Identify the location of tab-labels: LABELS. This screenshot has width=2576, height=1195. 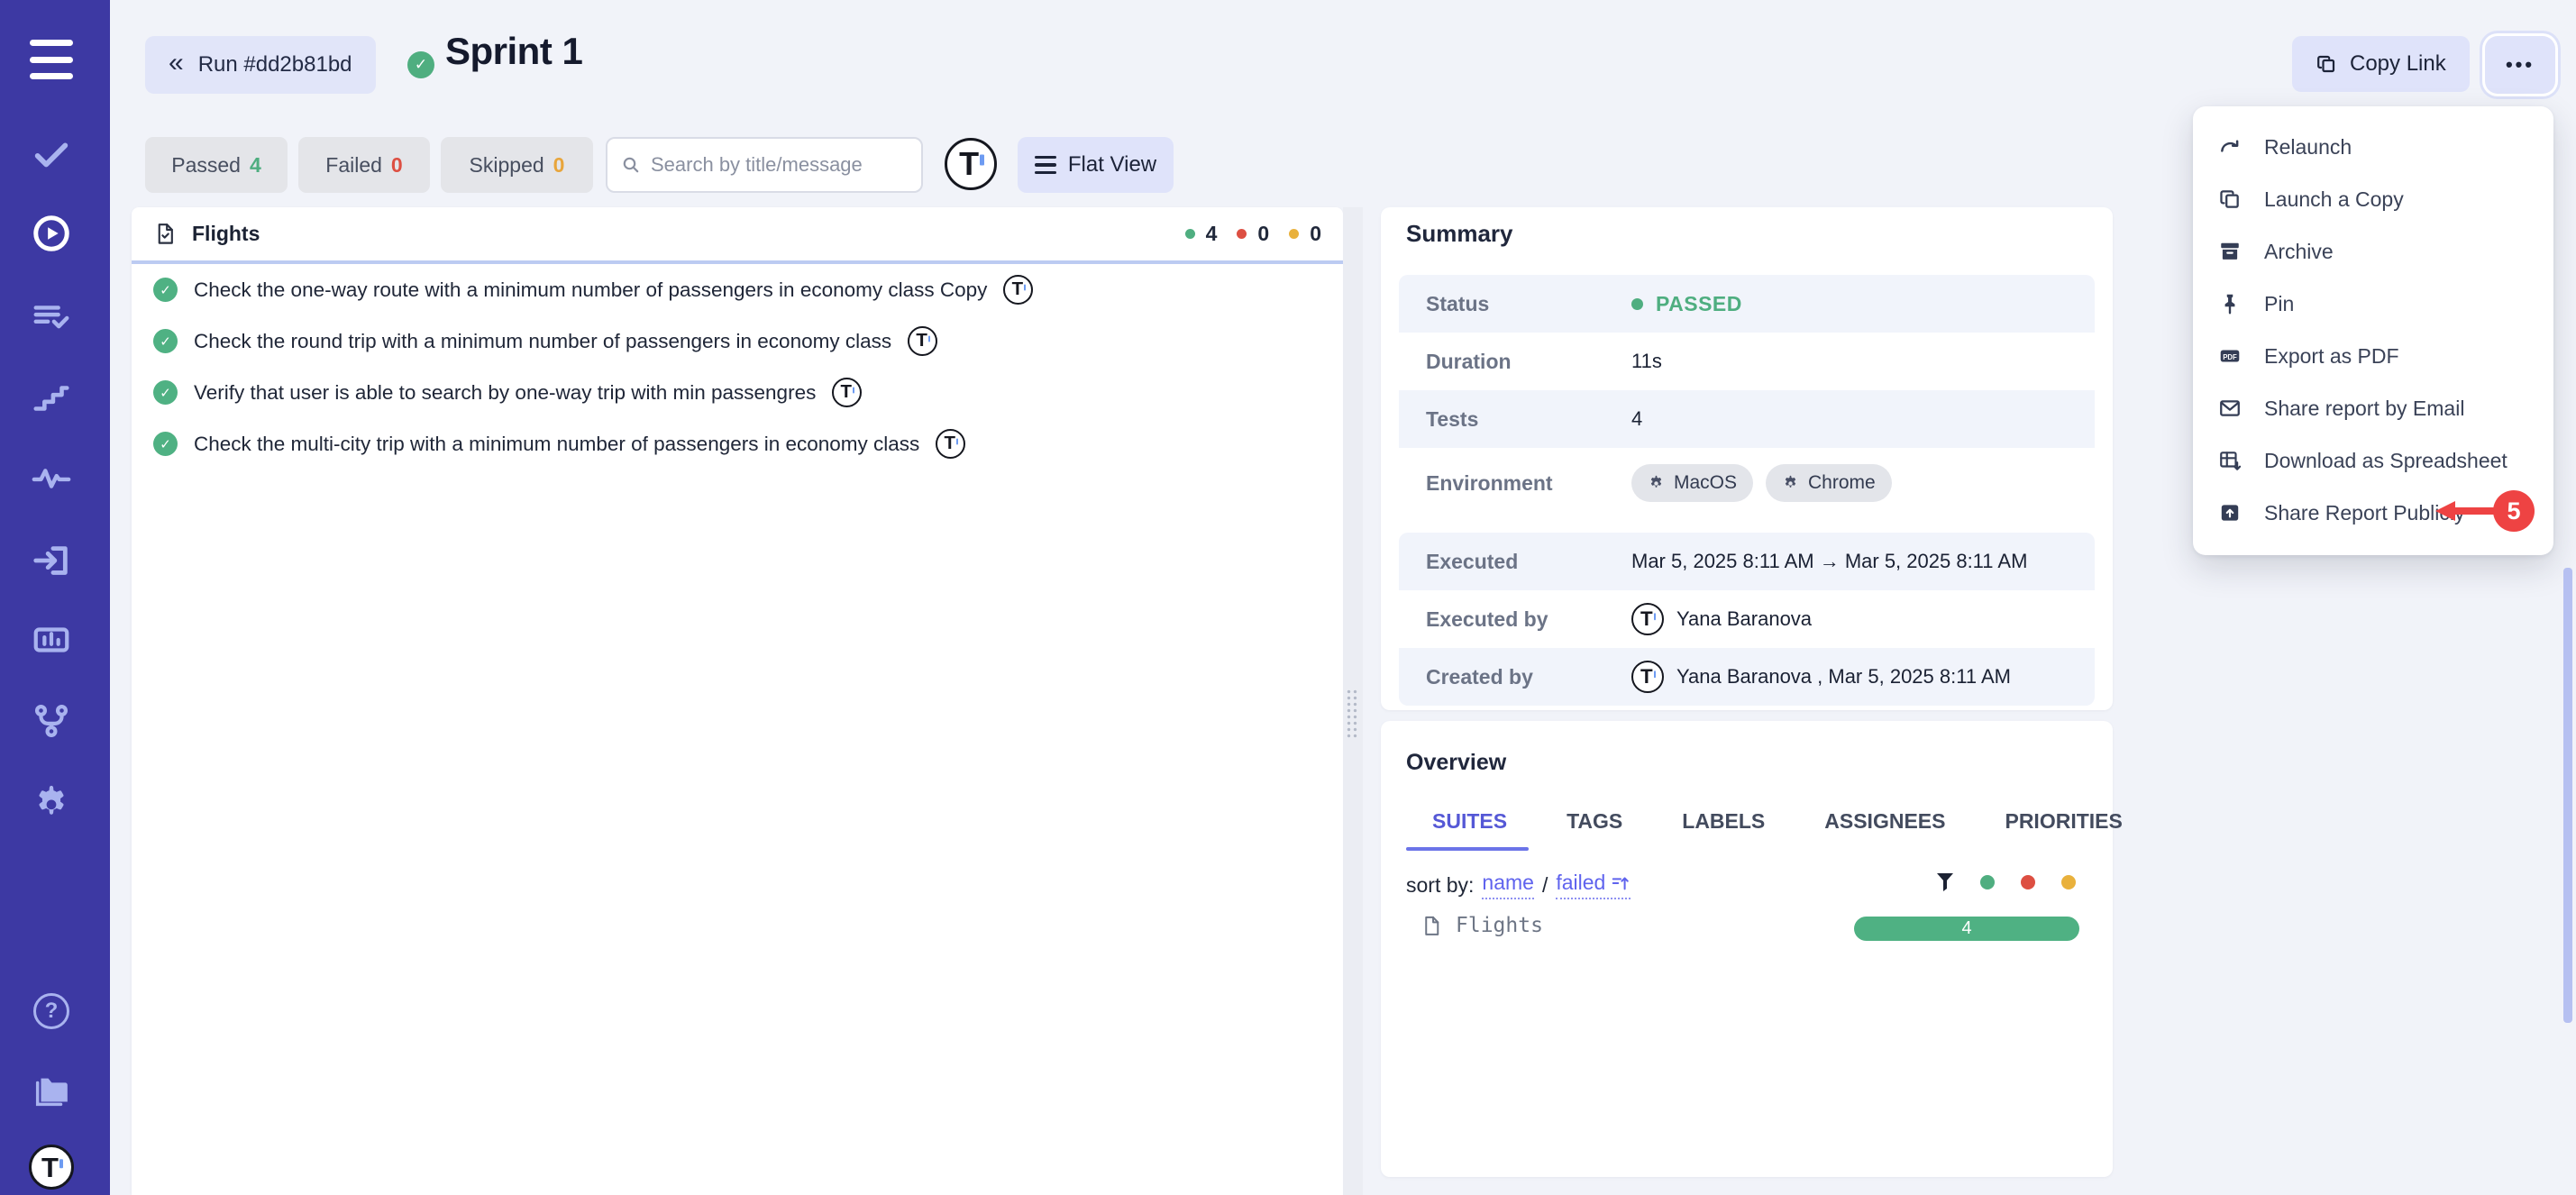
(1724, 821).